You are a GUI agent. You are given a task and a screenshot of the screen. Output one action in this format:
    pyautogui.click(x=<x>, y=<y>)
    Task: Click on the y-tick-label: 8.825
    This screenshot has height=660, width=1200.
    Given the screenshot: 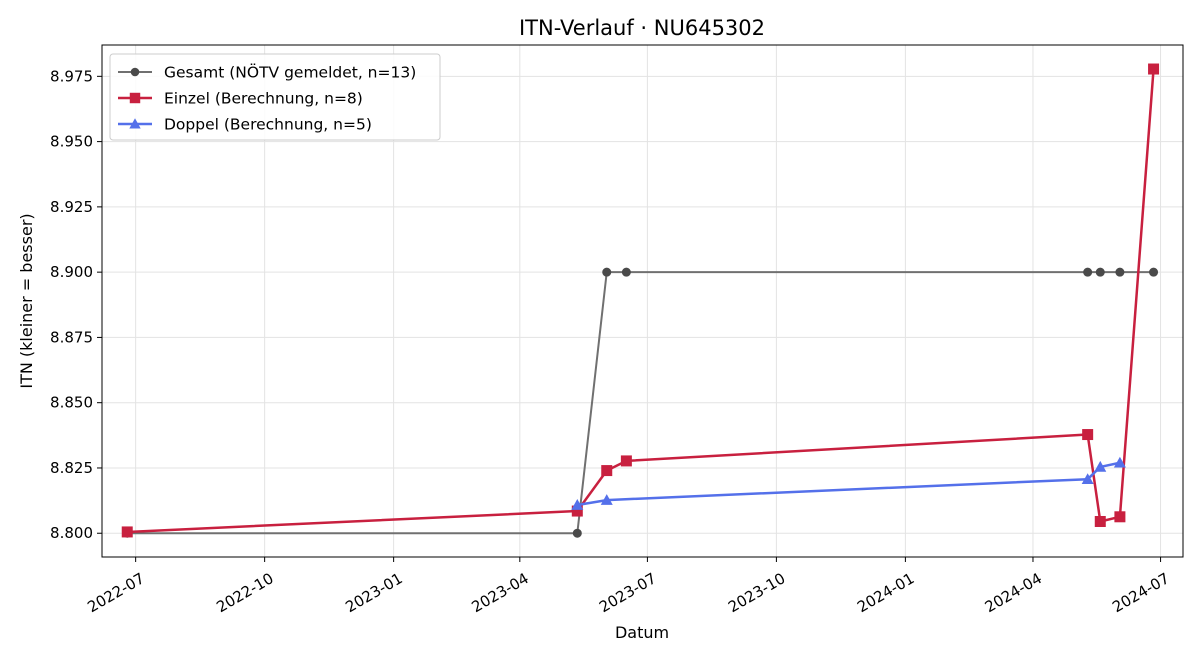 What is the action you would take?
    pyautogui.click(x=71, y=468)
    